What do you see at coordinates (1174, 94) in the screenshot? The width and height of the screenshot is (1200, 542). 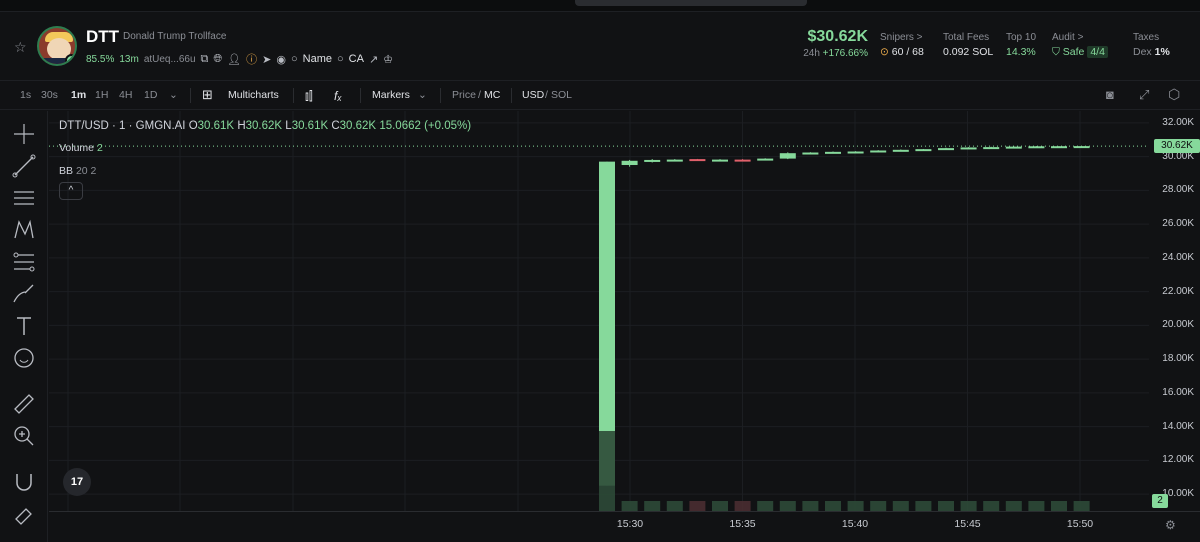 I see `settings-icon: ⬡` at bounding box center [1174, 94].